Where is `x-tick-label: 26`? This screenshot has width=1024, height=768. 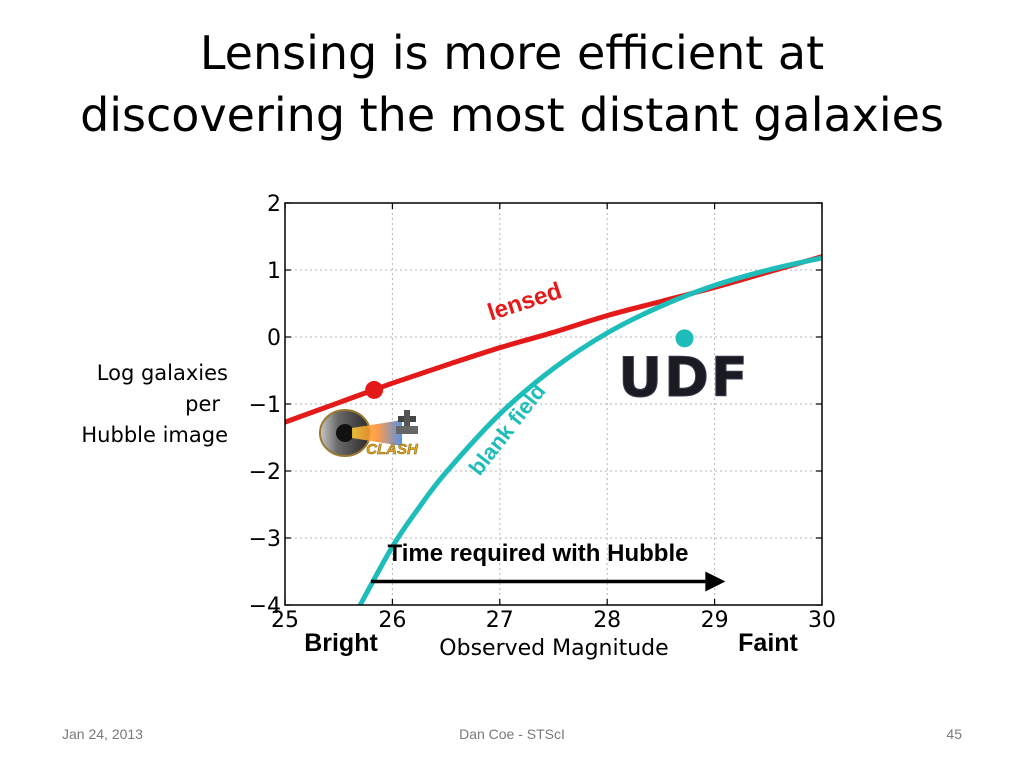
x-tick-label: 26 is located at coordinates (392, 620).